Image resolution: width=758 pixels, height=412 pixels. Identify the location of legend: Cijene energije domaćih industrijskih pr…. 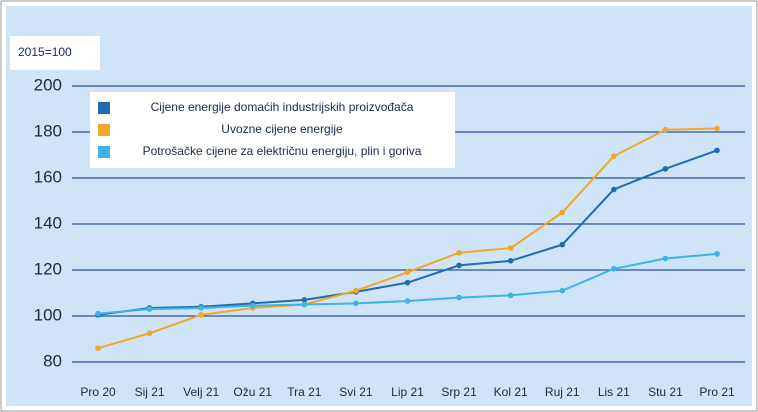
(272, 130).